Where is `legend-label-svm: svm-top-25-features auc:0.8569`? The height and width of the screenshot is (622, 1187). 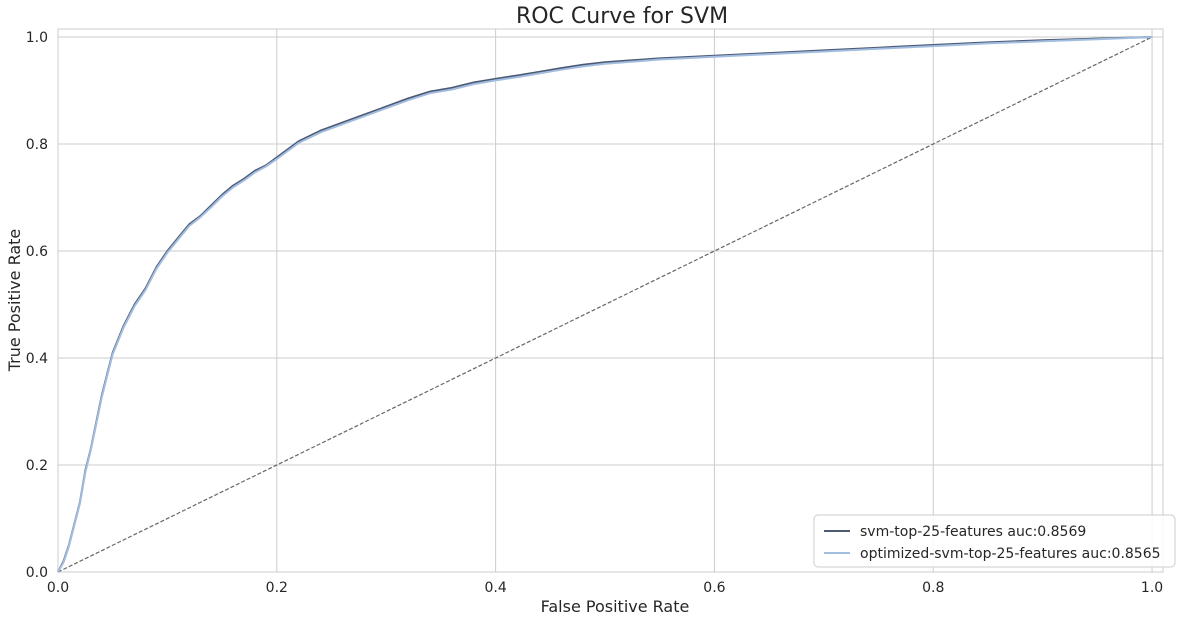 legend-label-svm: svm-top-25-features auc:0.8569 is located at coordinates (973, 532).